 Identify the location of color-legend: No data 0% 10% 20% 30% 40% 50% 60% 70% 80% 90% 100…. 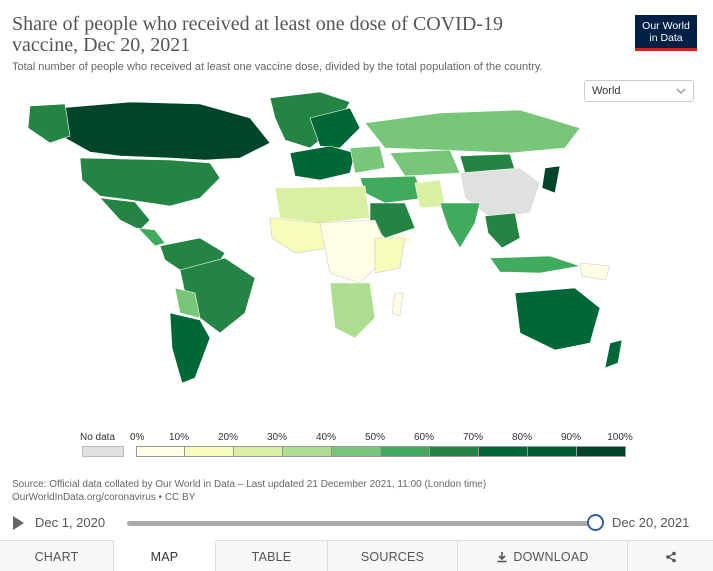
(360, 447).